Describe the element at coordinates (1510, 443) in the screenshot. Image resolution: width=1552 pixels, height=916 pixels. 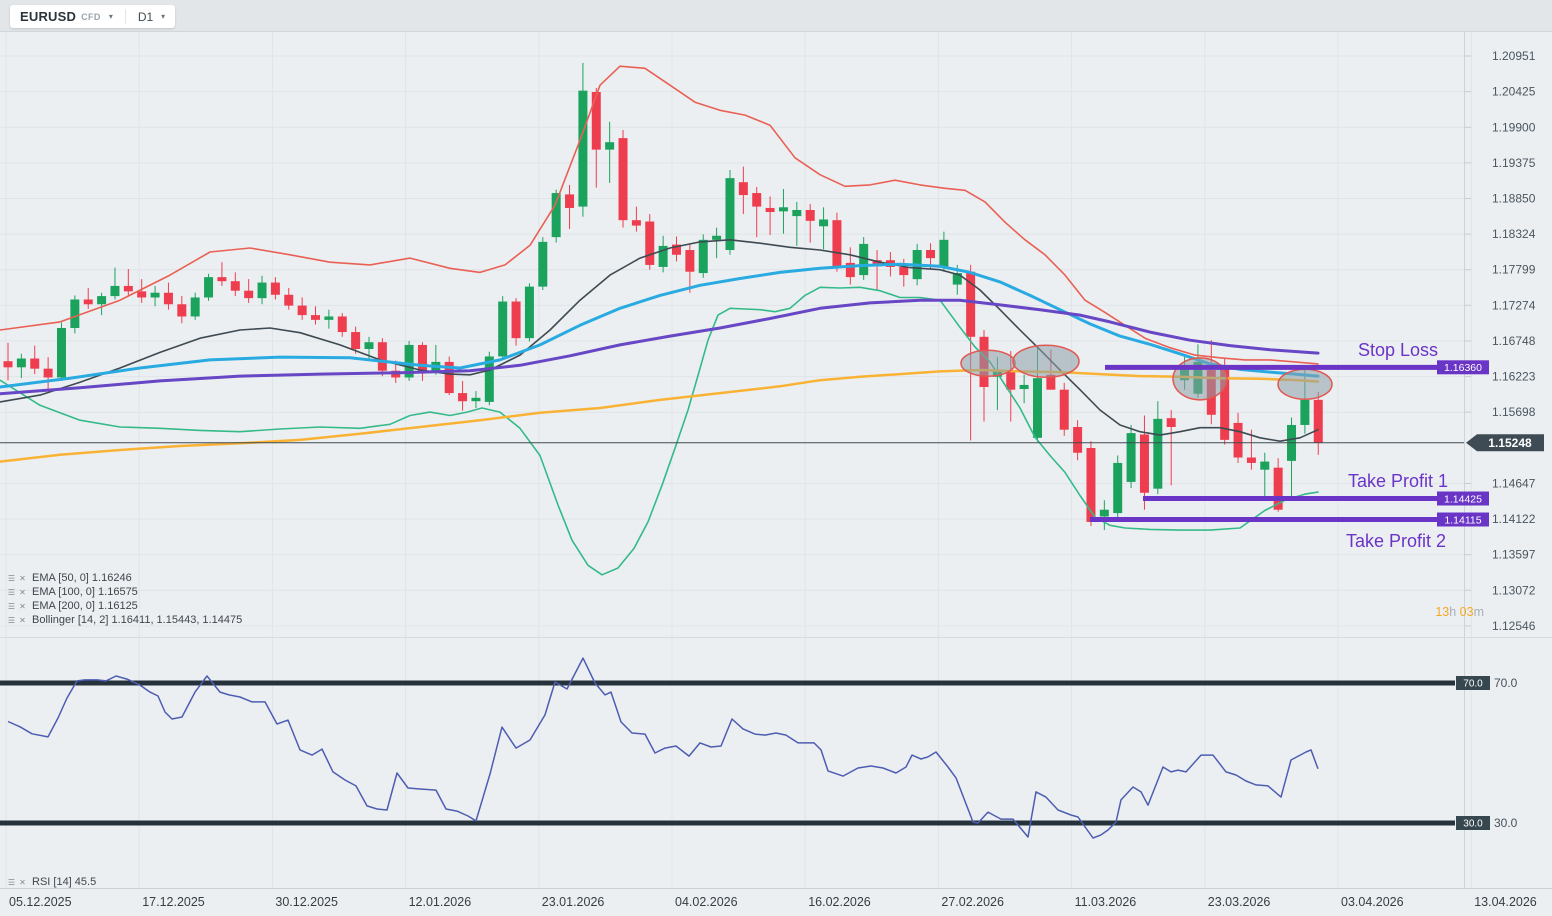
I see `svg-text: 1.15248` at that location.